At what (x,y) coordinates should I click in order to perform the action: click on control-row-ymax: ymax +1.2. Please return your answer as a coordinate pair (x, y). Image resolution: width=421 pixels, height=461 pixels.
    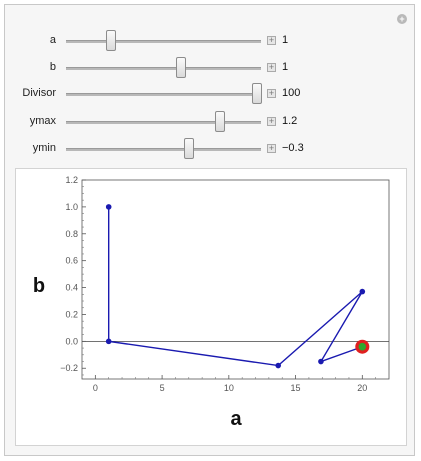
    Looking at the image, I should click on (210, 122).